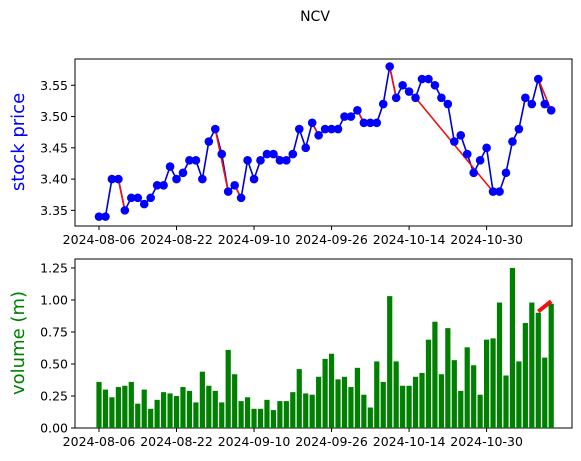  What do you see at coordinates (99, 239) in the screenshot?
I see `price-xtick-label: 2024-08-06` at bounding box center [99, 239].